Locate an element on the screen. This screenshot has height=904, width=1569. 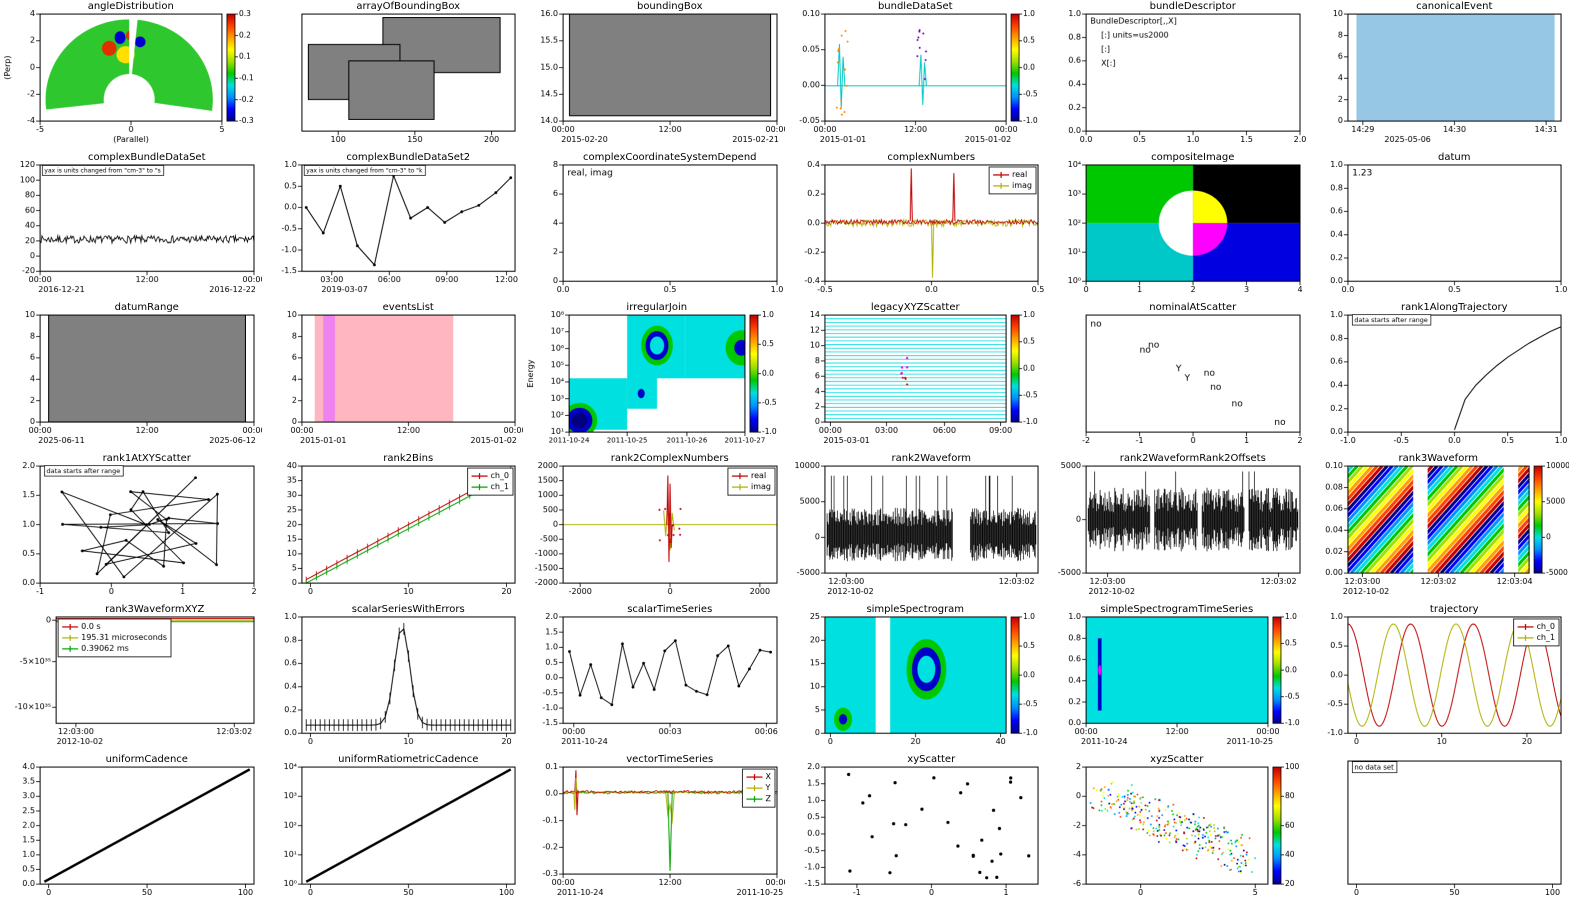
chart-title: scalarSeriesWithErrors is located at coordinates (408, 609).